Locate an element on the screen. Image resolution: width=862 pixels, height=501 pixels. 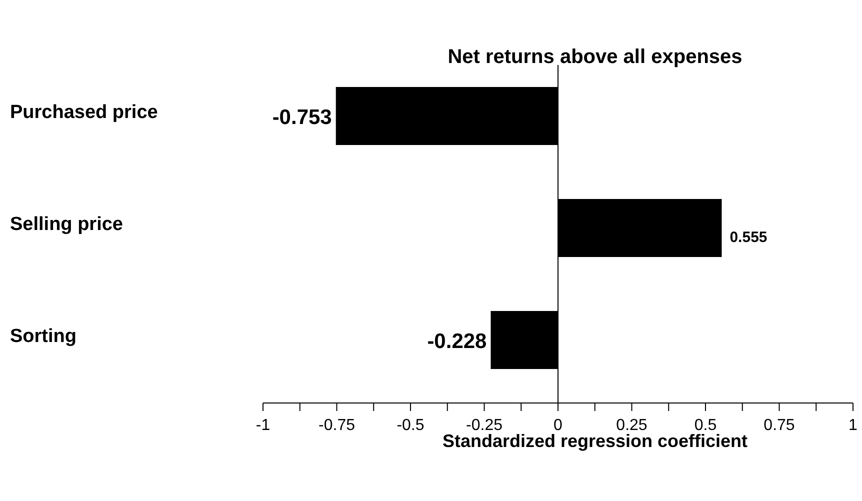
x-tick-label: -0.5 is located at coordinates (410, 425).